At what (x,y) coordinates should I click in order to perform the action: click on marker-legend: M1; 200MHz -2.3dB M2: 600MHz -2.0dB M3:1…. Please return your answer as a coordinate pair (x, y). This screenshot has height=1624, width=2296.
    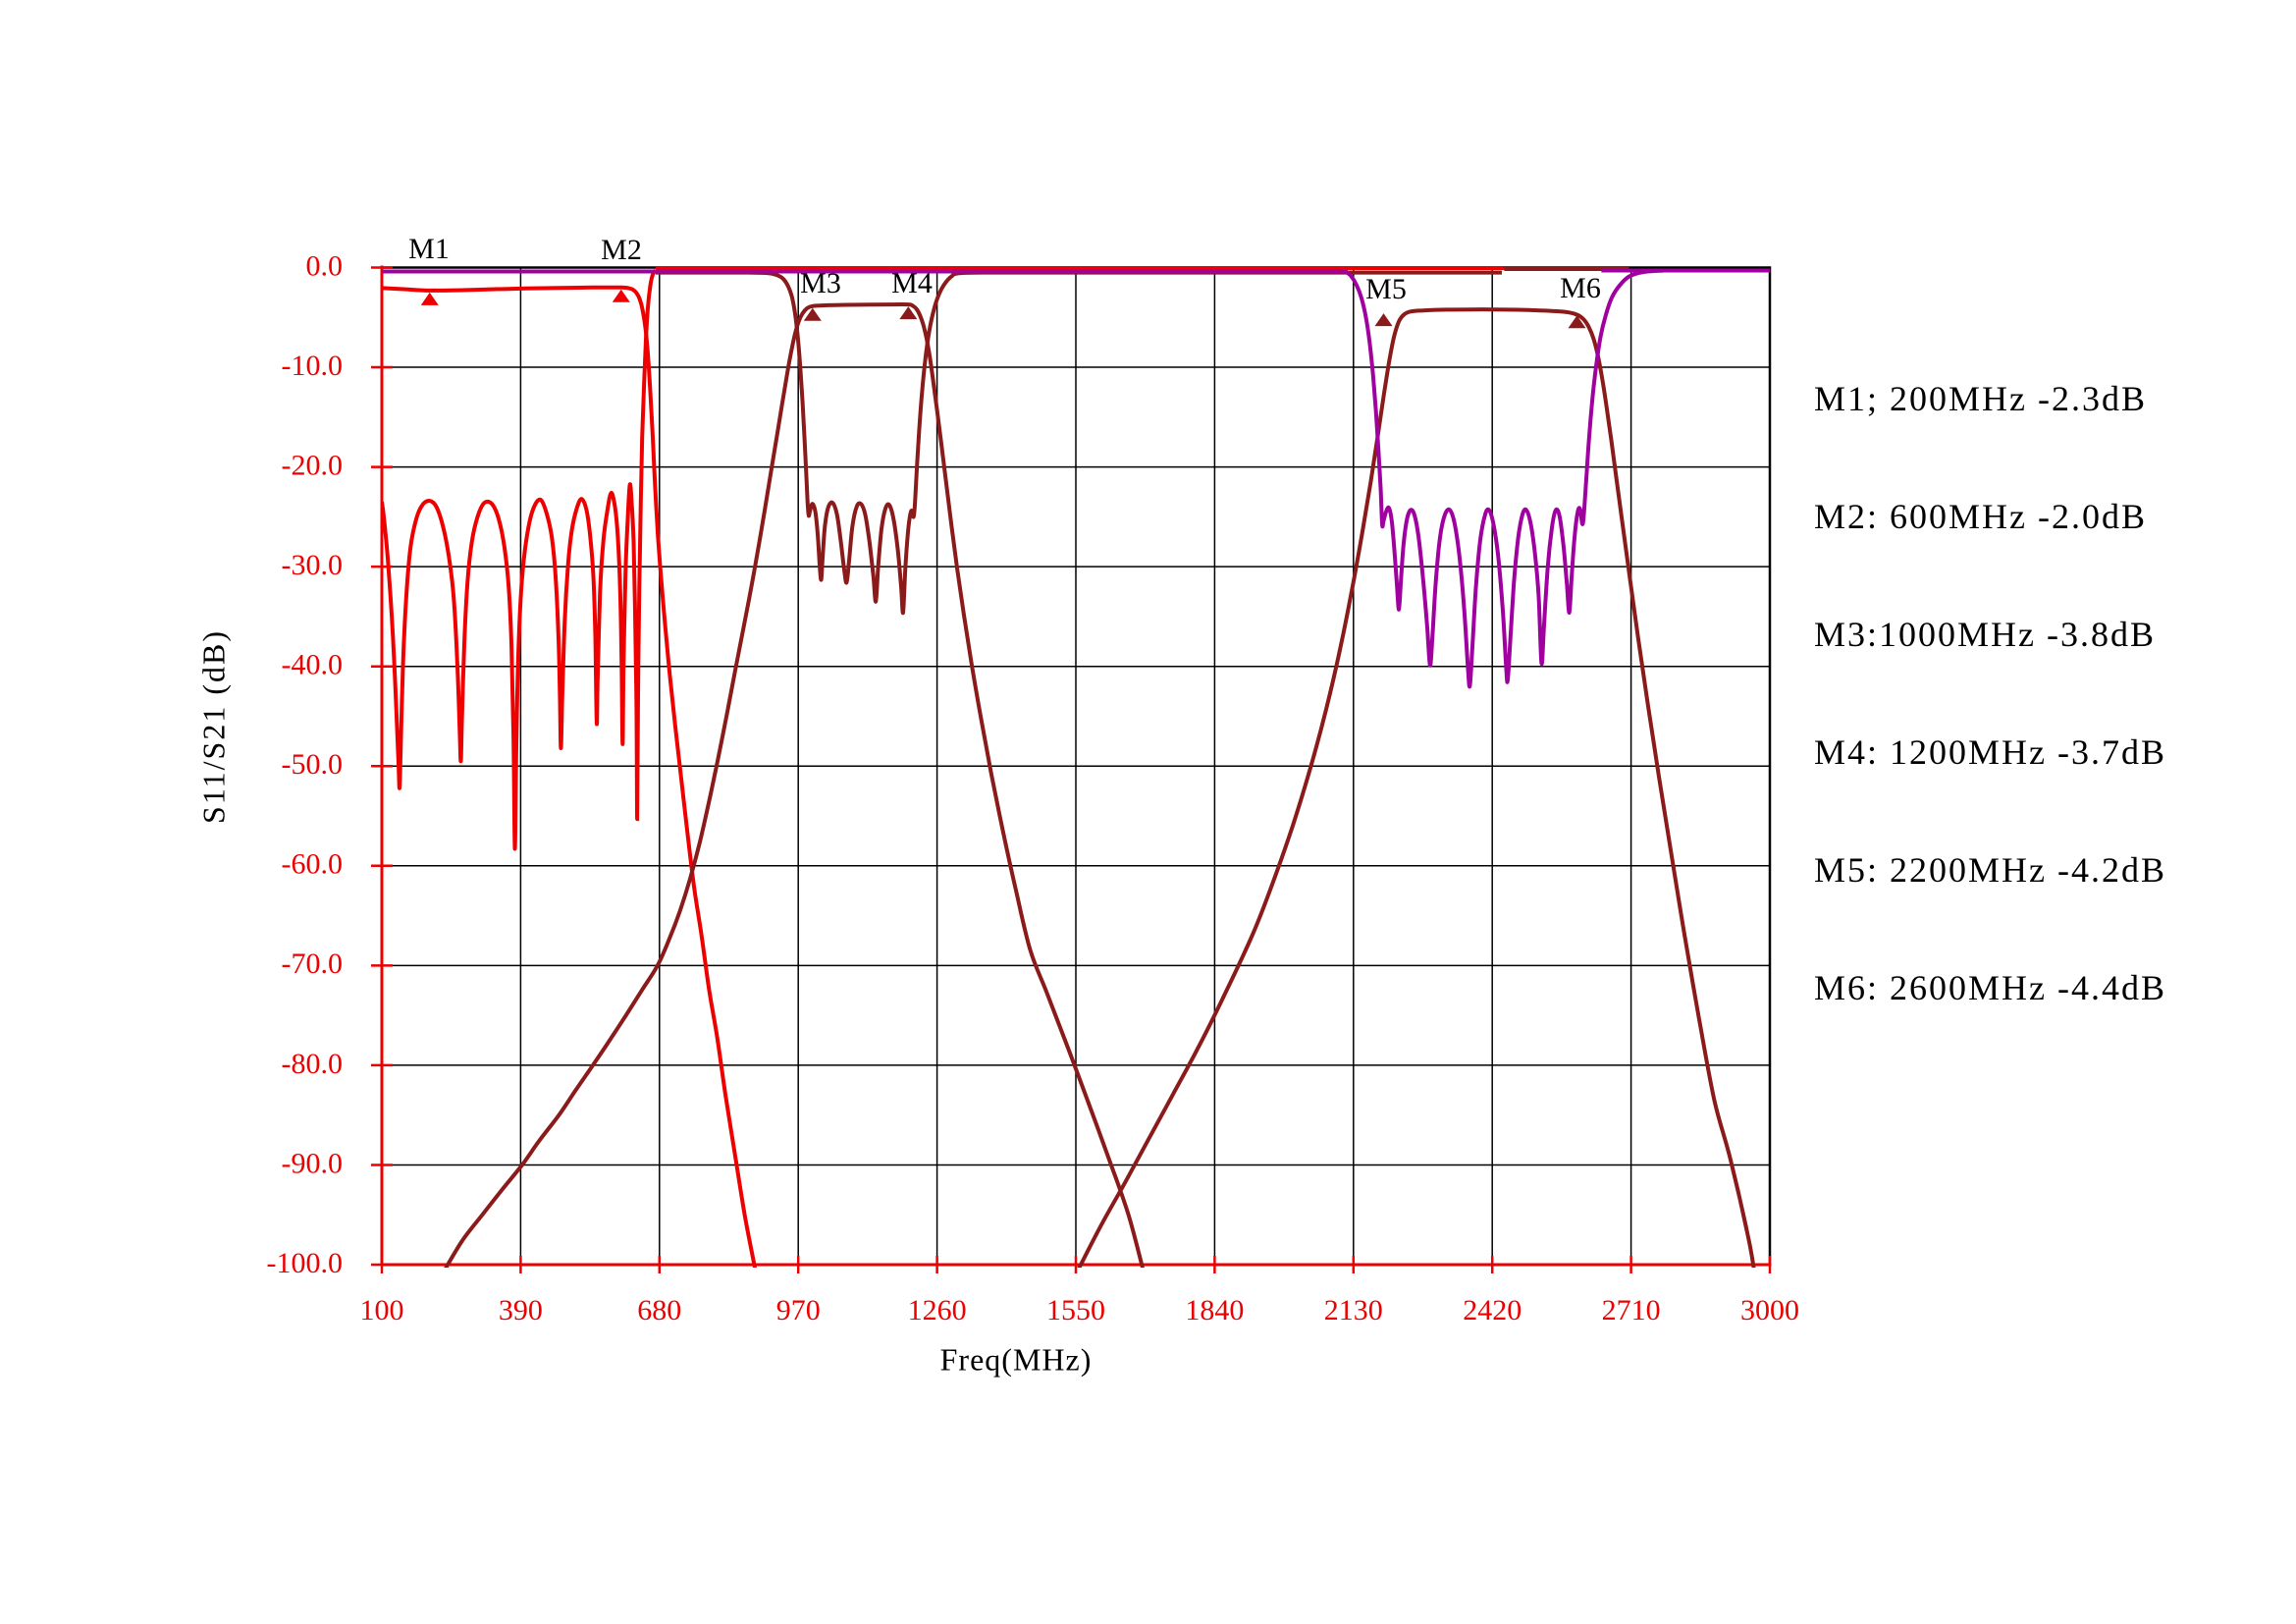
    Looking at the image, I should click on (1990, 693).